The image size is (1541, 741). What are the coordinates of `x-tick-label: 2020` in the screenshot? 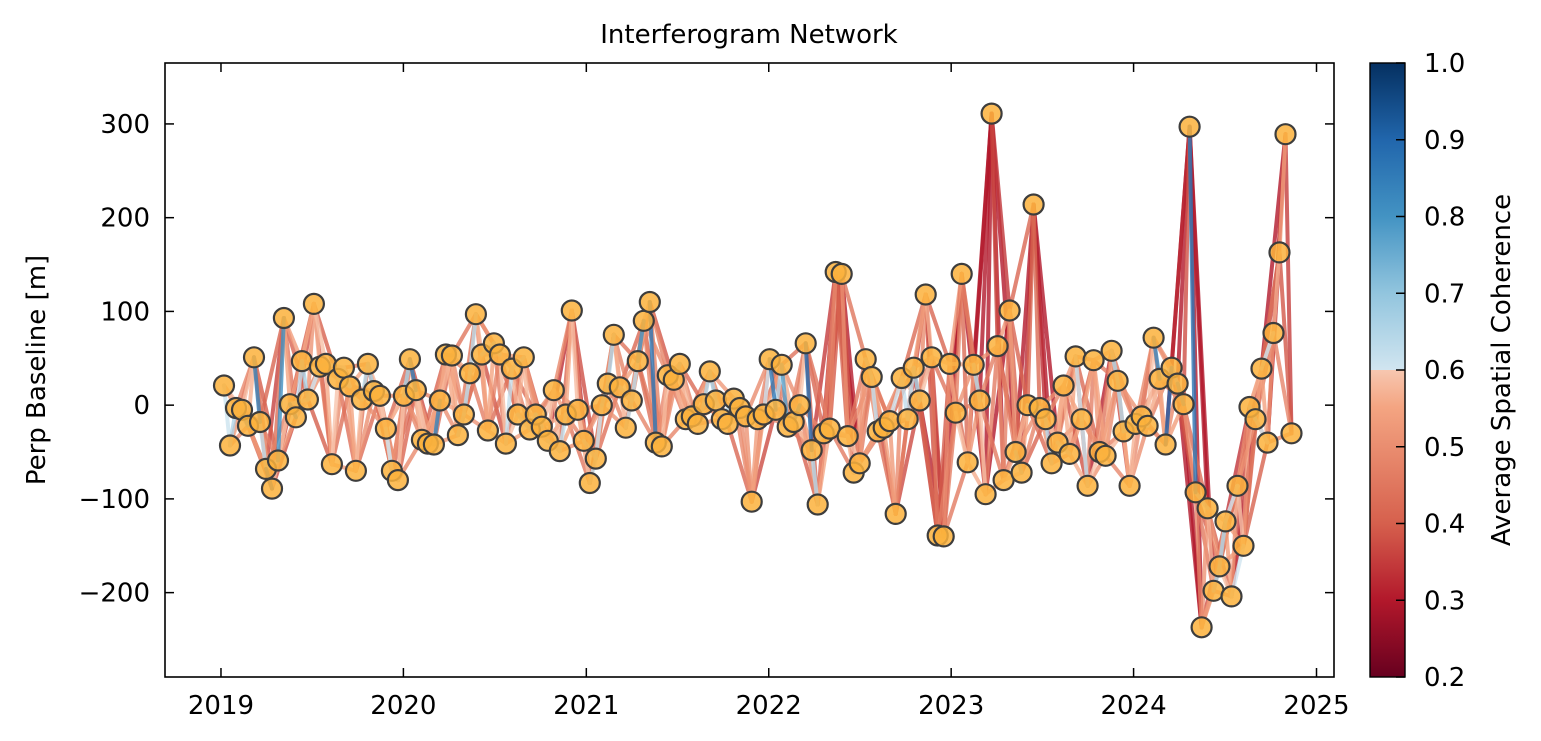 It's located at (403, 706).